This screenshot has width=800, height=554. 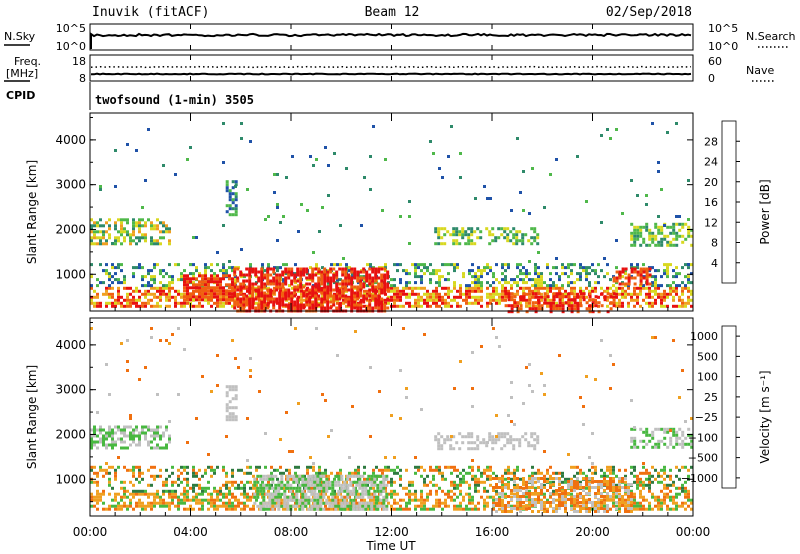 I want to click on nsearch-tick-bottom: 10^0, so click(x=723, y=46).